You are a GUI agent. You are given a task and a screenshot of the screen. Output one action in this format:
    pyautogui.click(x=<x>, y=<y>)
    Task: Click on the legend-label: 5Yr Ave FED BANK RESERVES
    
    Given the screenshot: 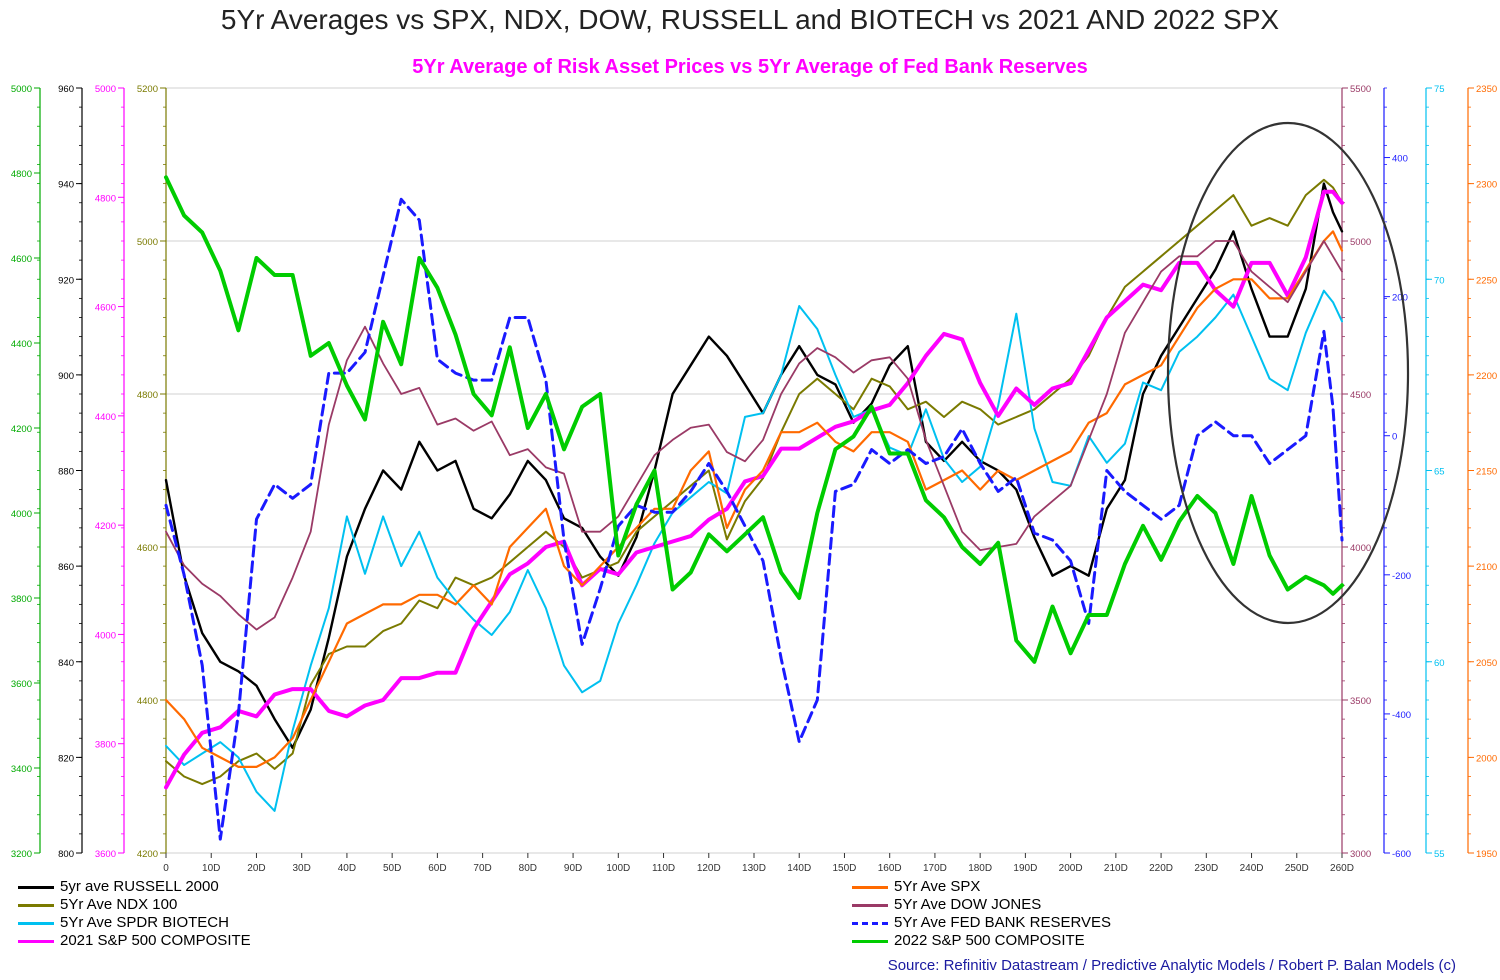 What is the action you would take?
    pyautogui.click(x=1003, y=922)
    